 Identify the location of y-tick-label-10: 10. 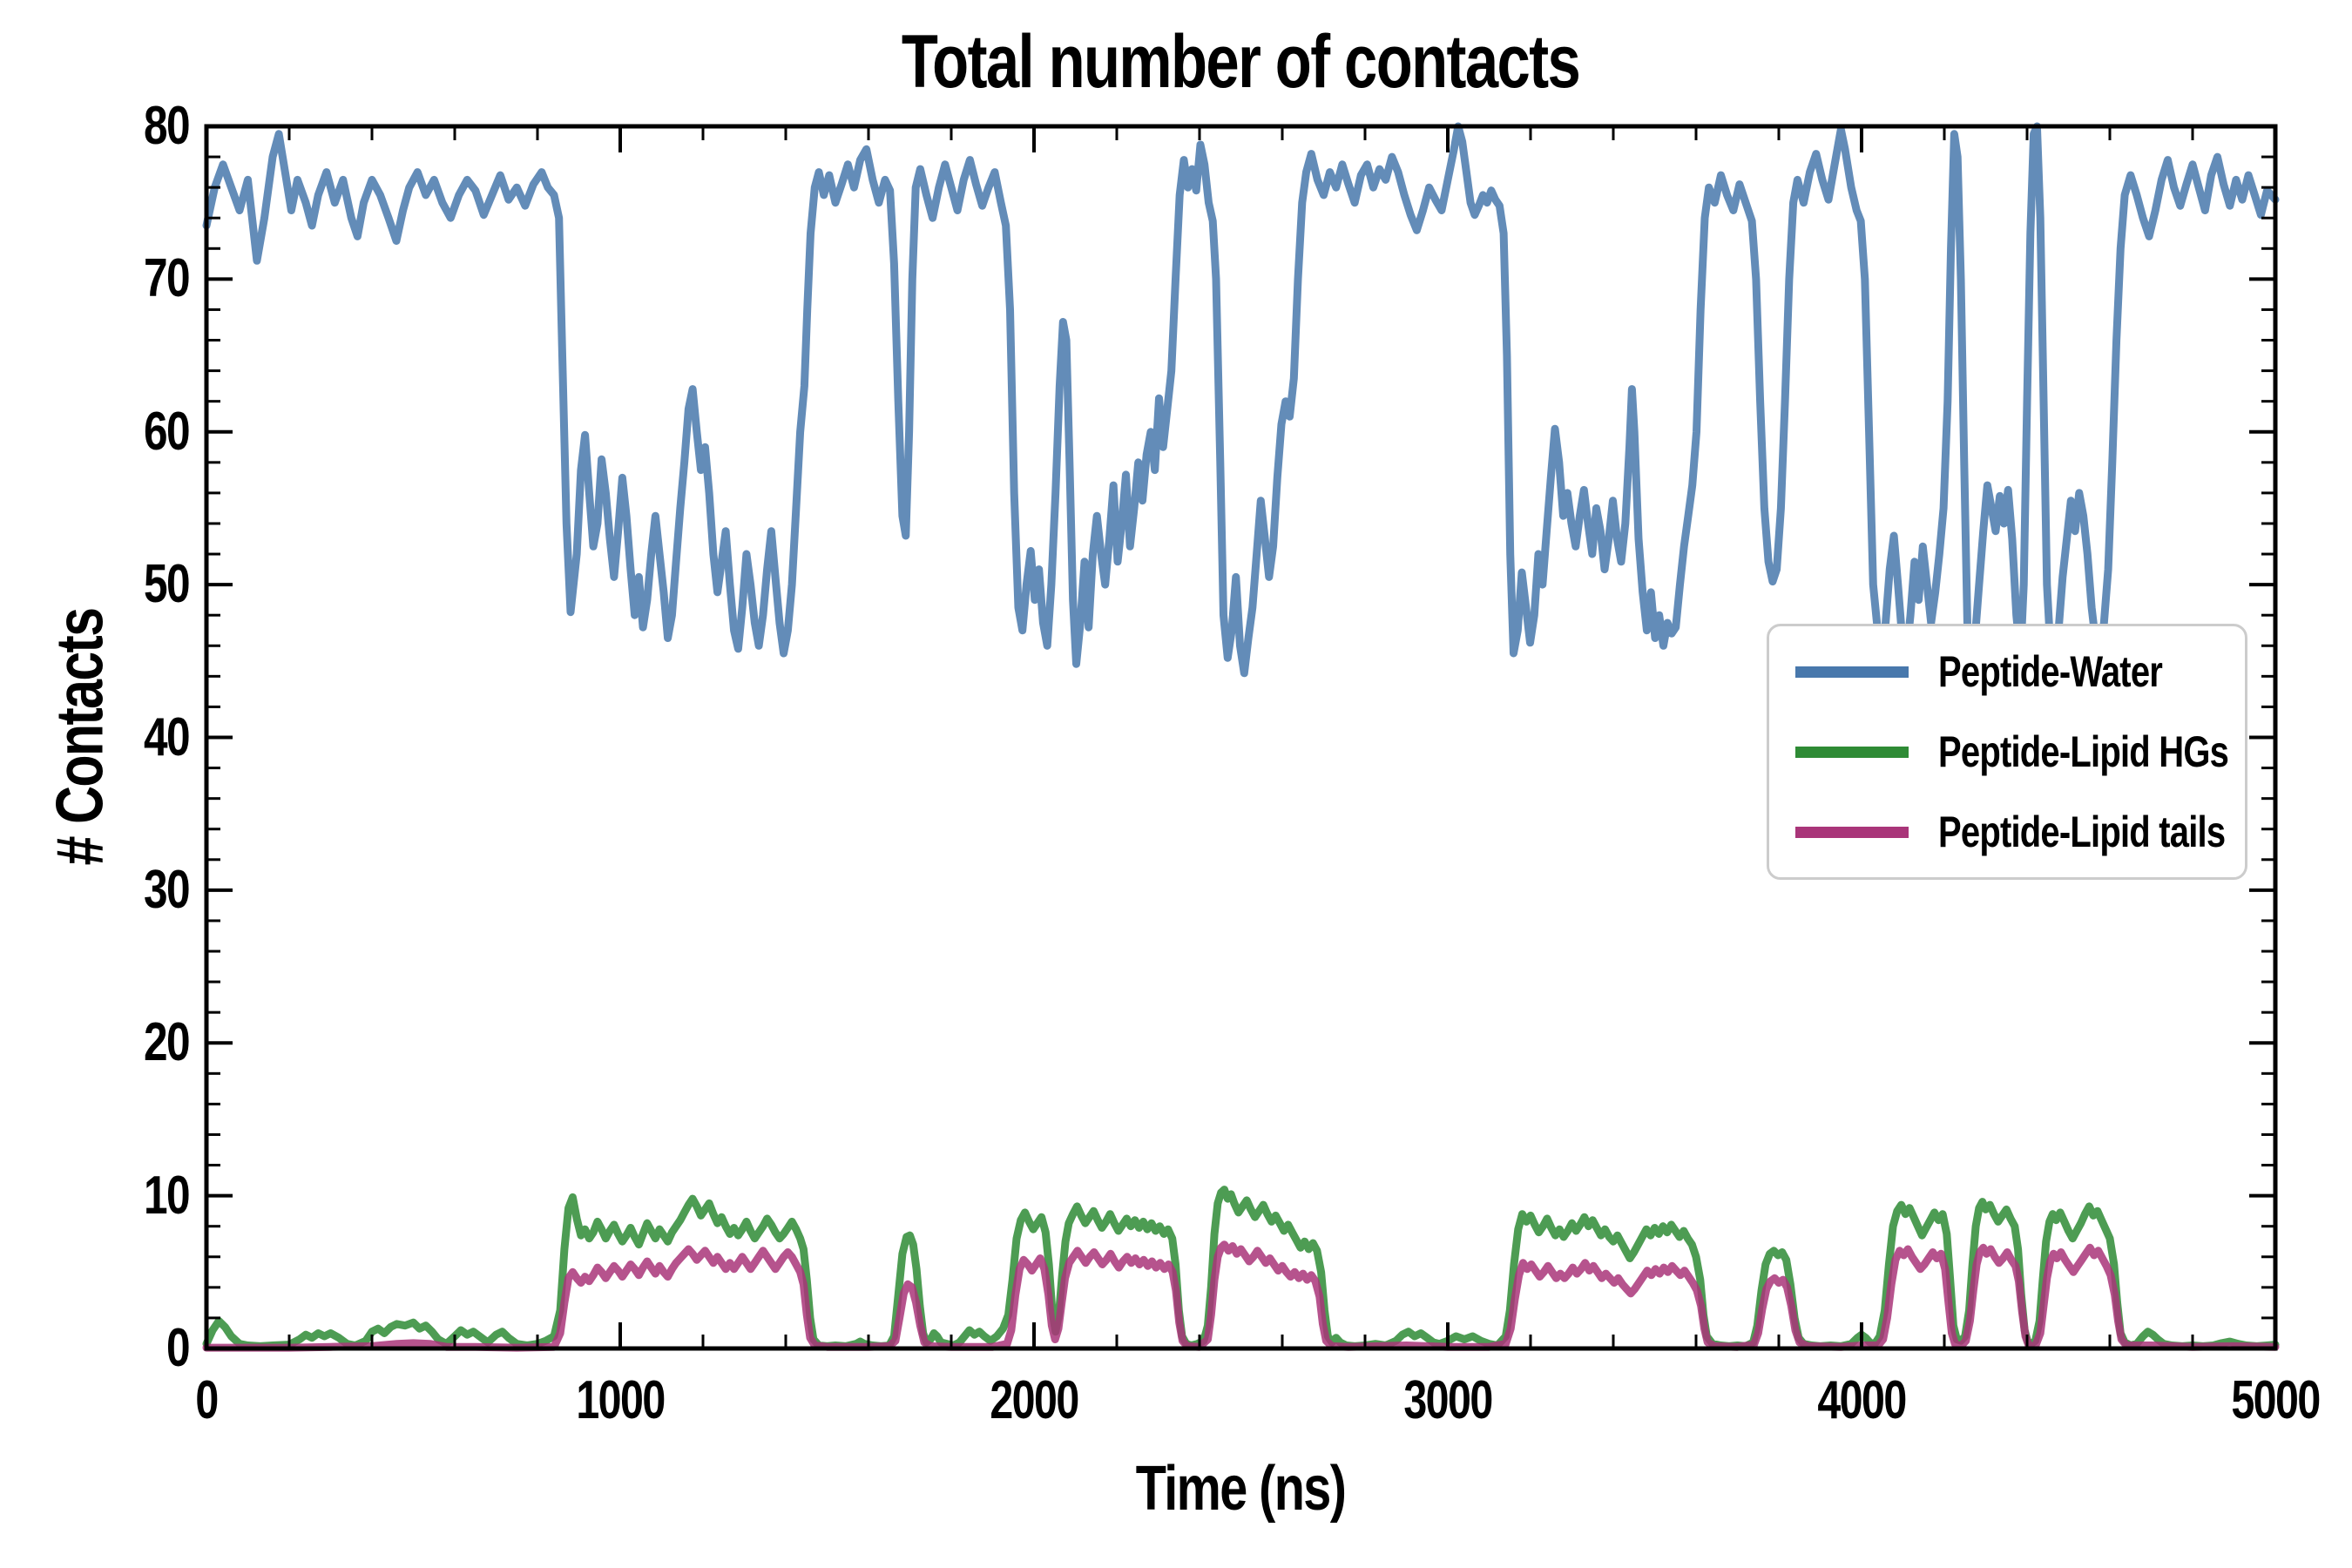
(167, 1195).